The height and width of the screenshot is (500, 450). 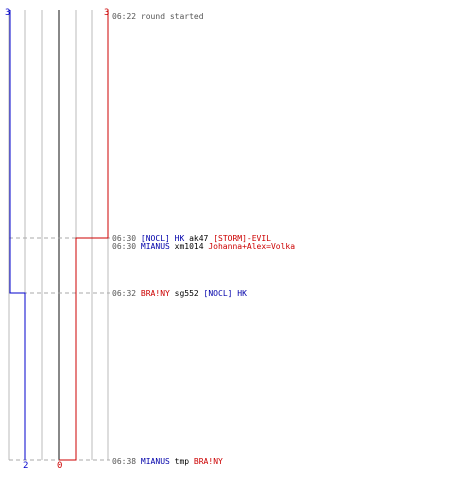 I want to click on blue-start-count: 3, so click(x=7, y=13).